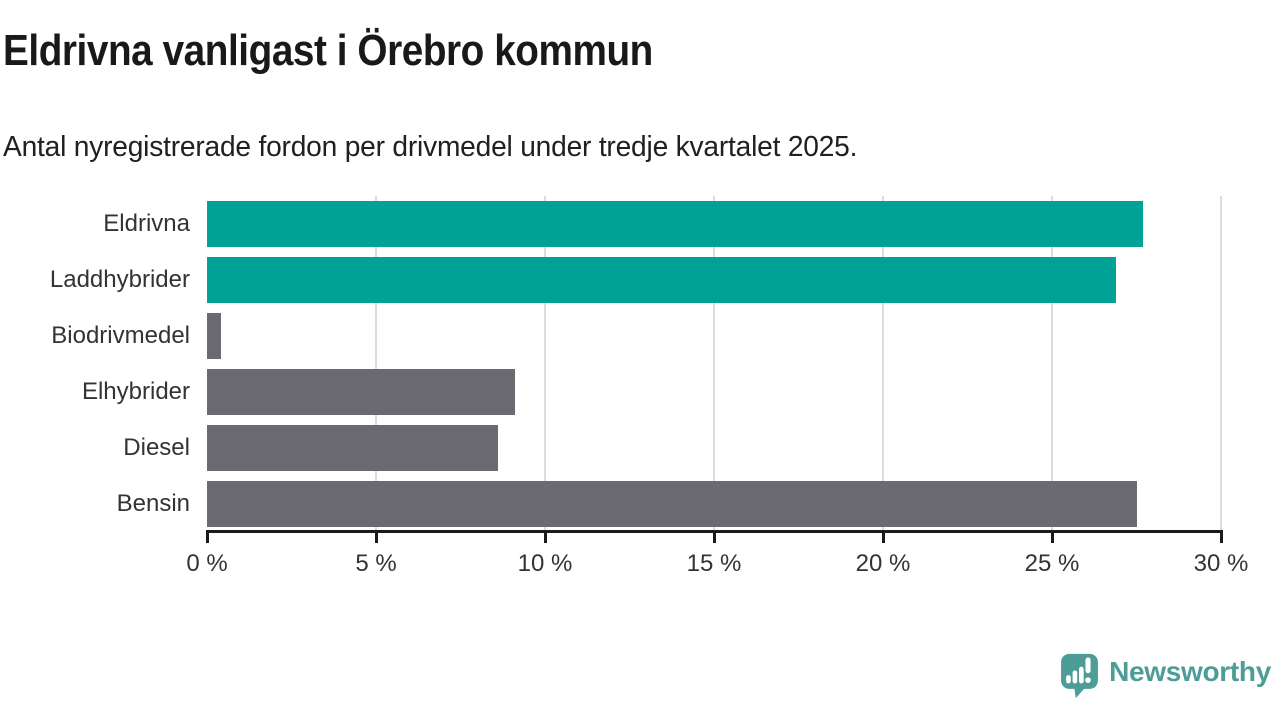 The width and height of the screenshot is (1280, 720). What do you see at coordinates (207, 563) in the screenshot?
I see `tick-label-0: 0 %` at bounding box center [207, 563].